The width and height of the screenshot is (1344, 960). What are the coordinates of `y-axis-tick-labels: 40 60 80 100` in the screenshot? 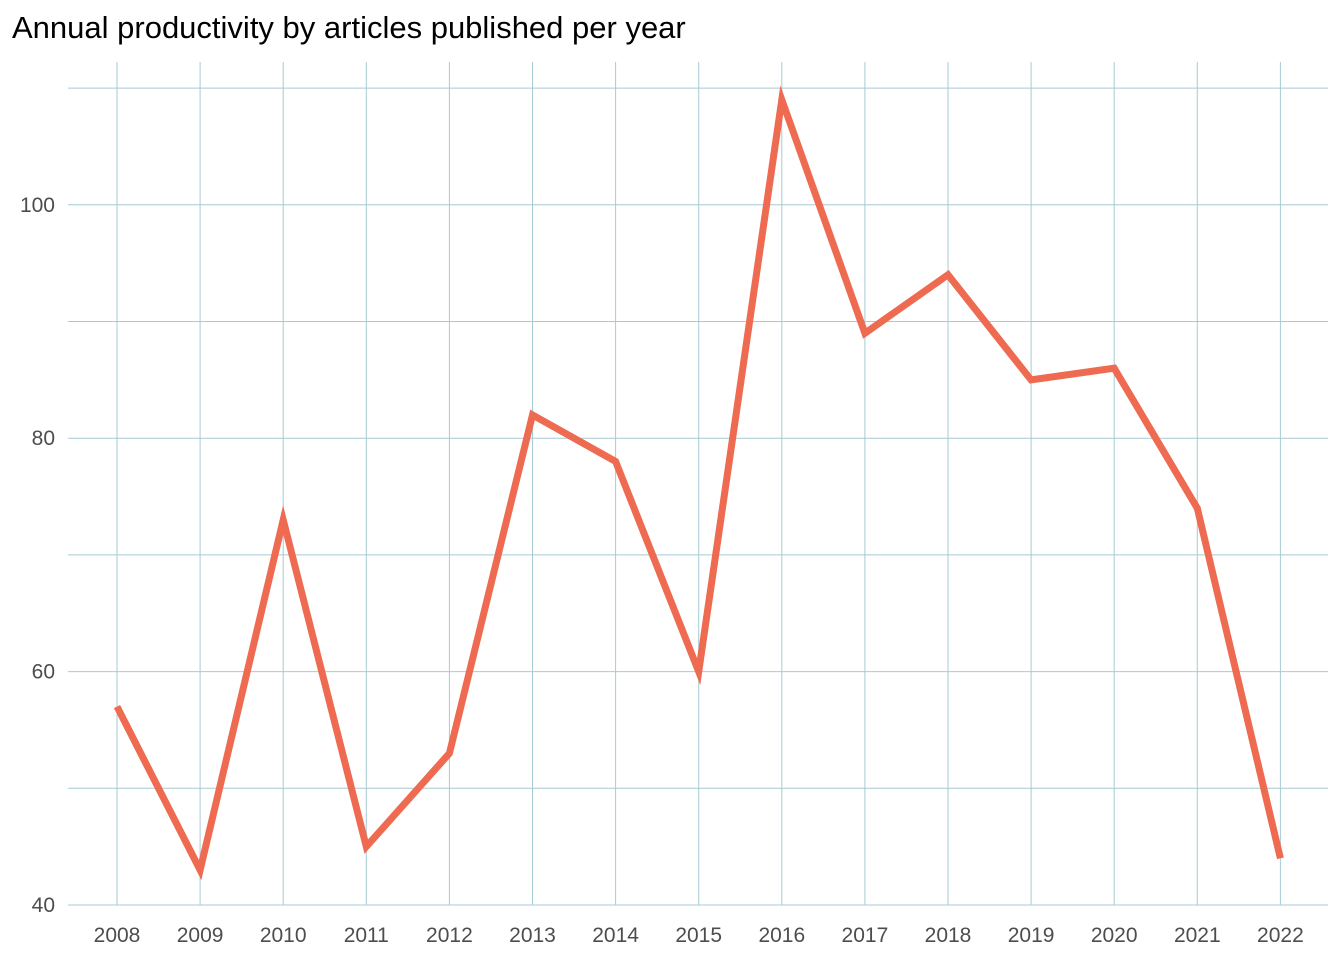 It's located at (37, 555).